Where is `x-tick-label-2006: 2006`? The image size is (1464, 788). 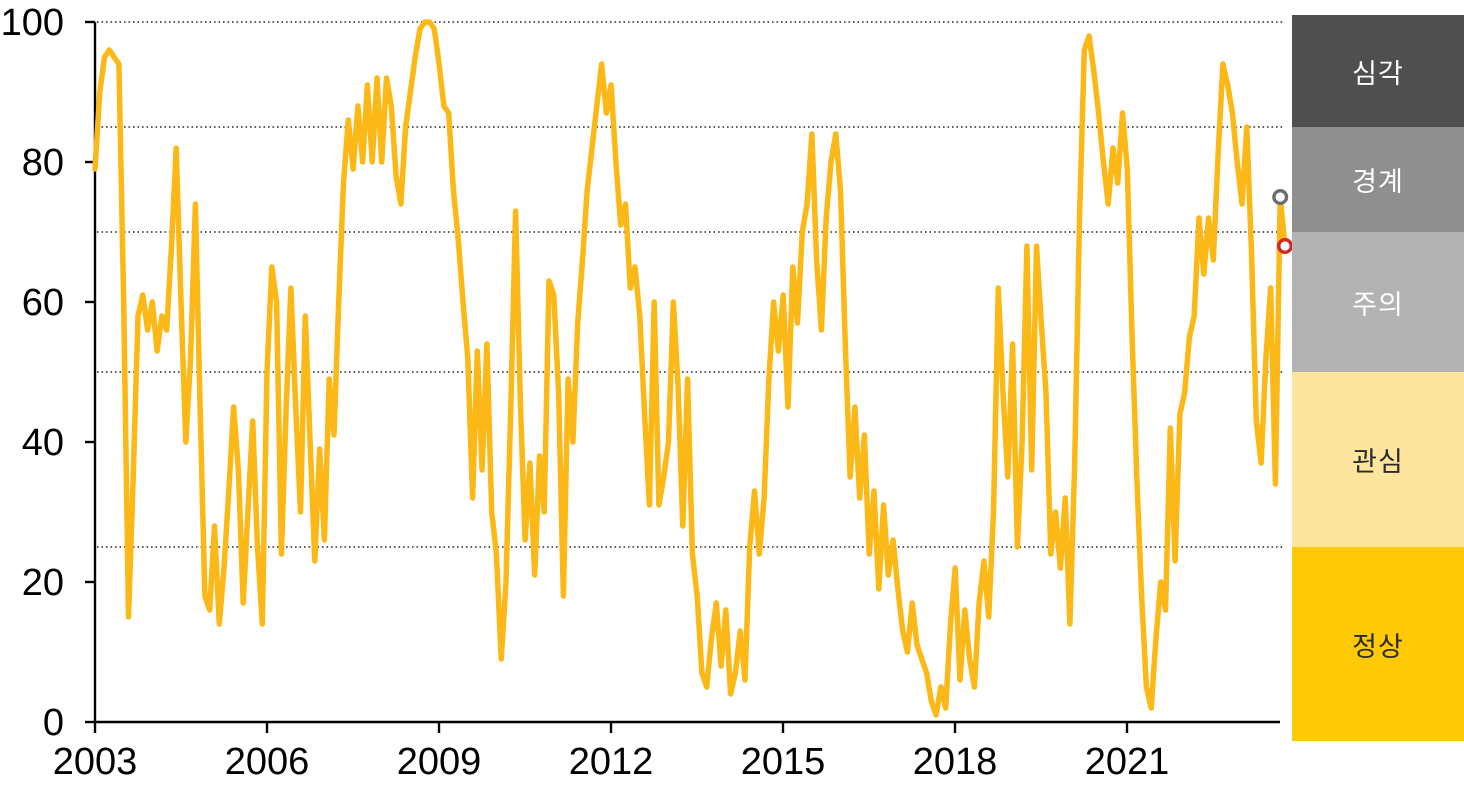 x-tick-label-2006: 2006 is located at coordinates (267, 762).